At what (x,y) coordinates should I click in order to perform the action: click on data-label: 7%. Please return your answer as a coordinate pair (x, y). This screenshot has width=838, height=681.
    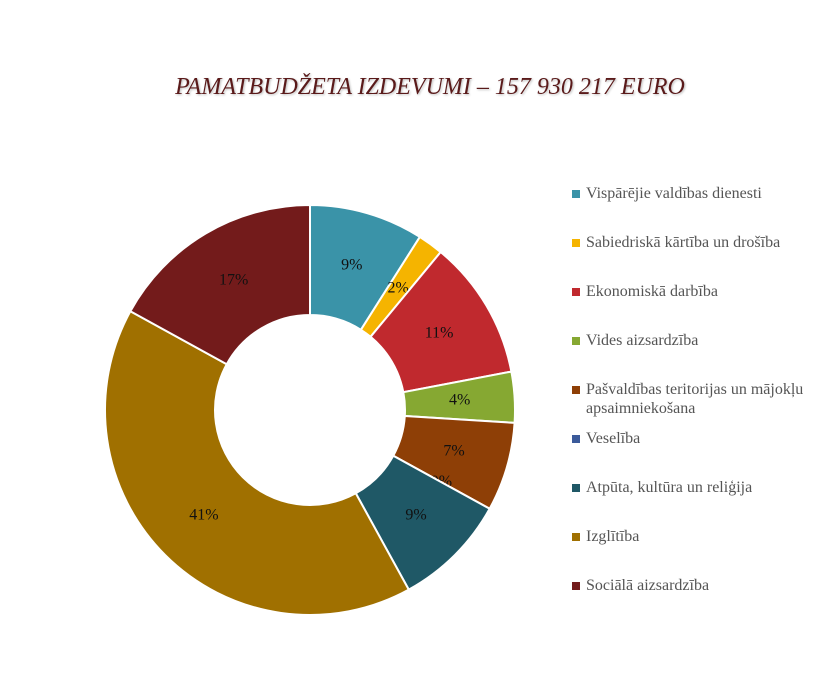
    Looking at the image, I should click on (453, 451).